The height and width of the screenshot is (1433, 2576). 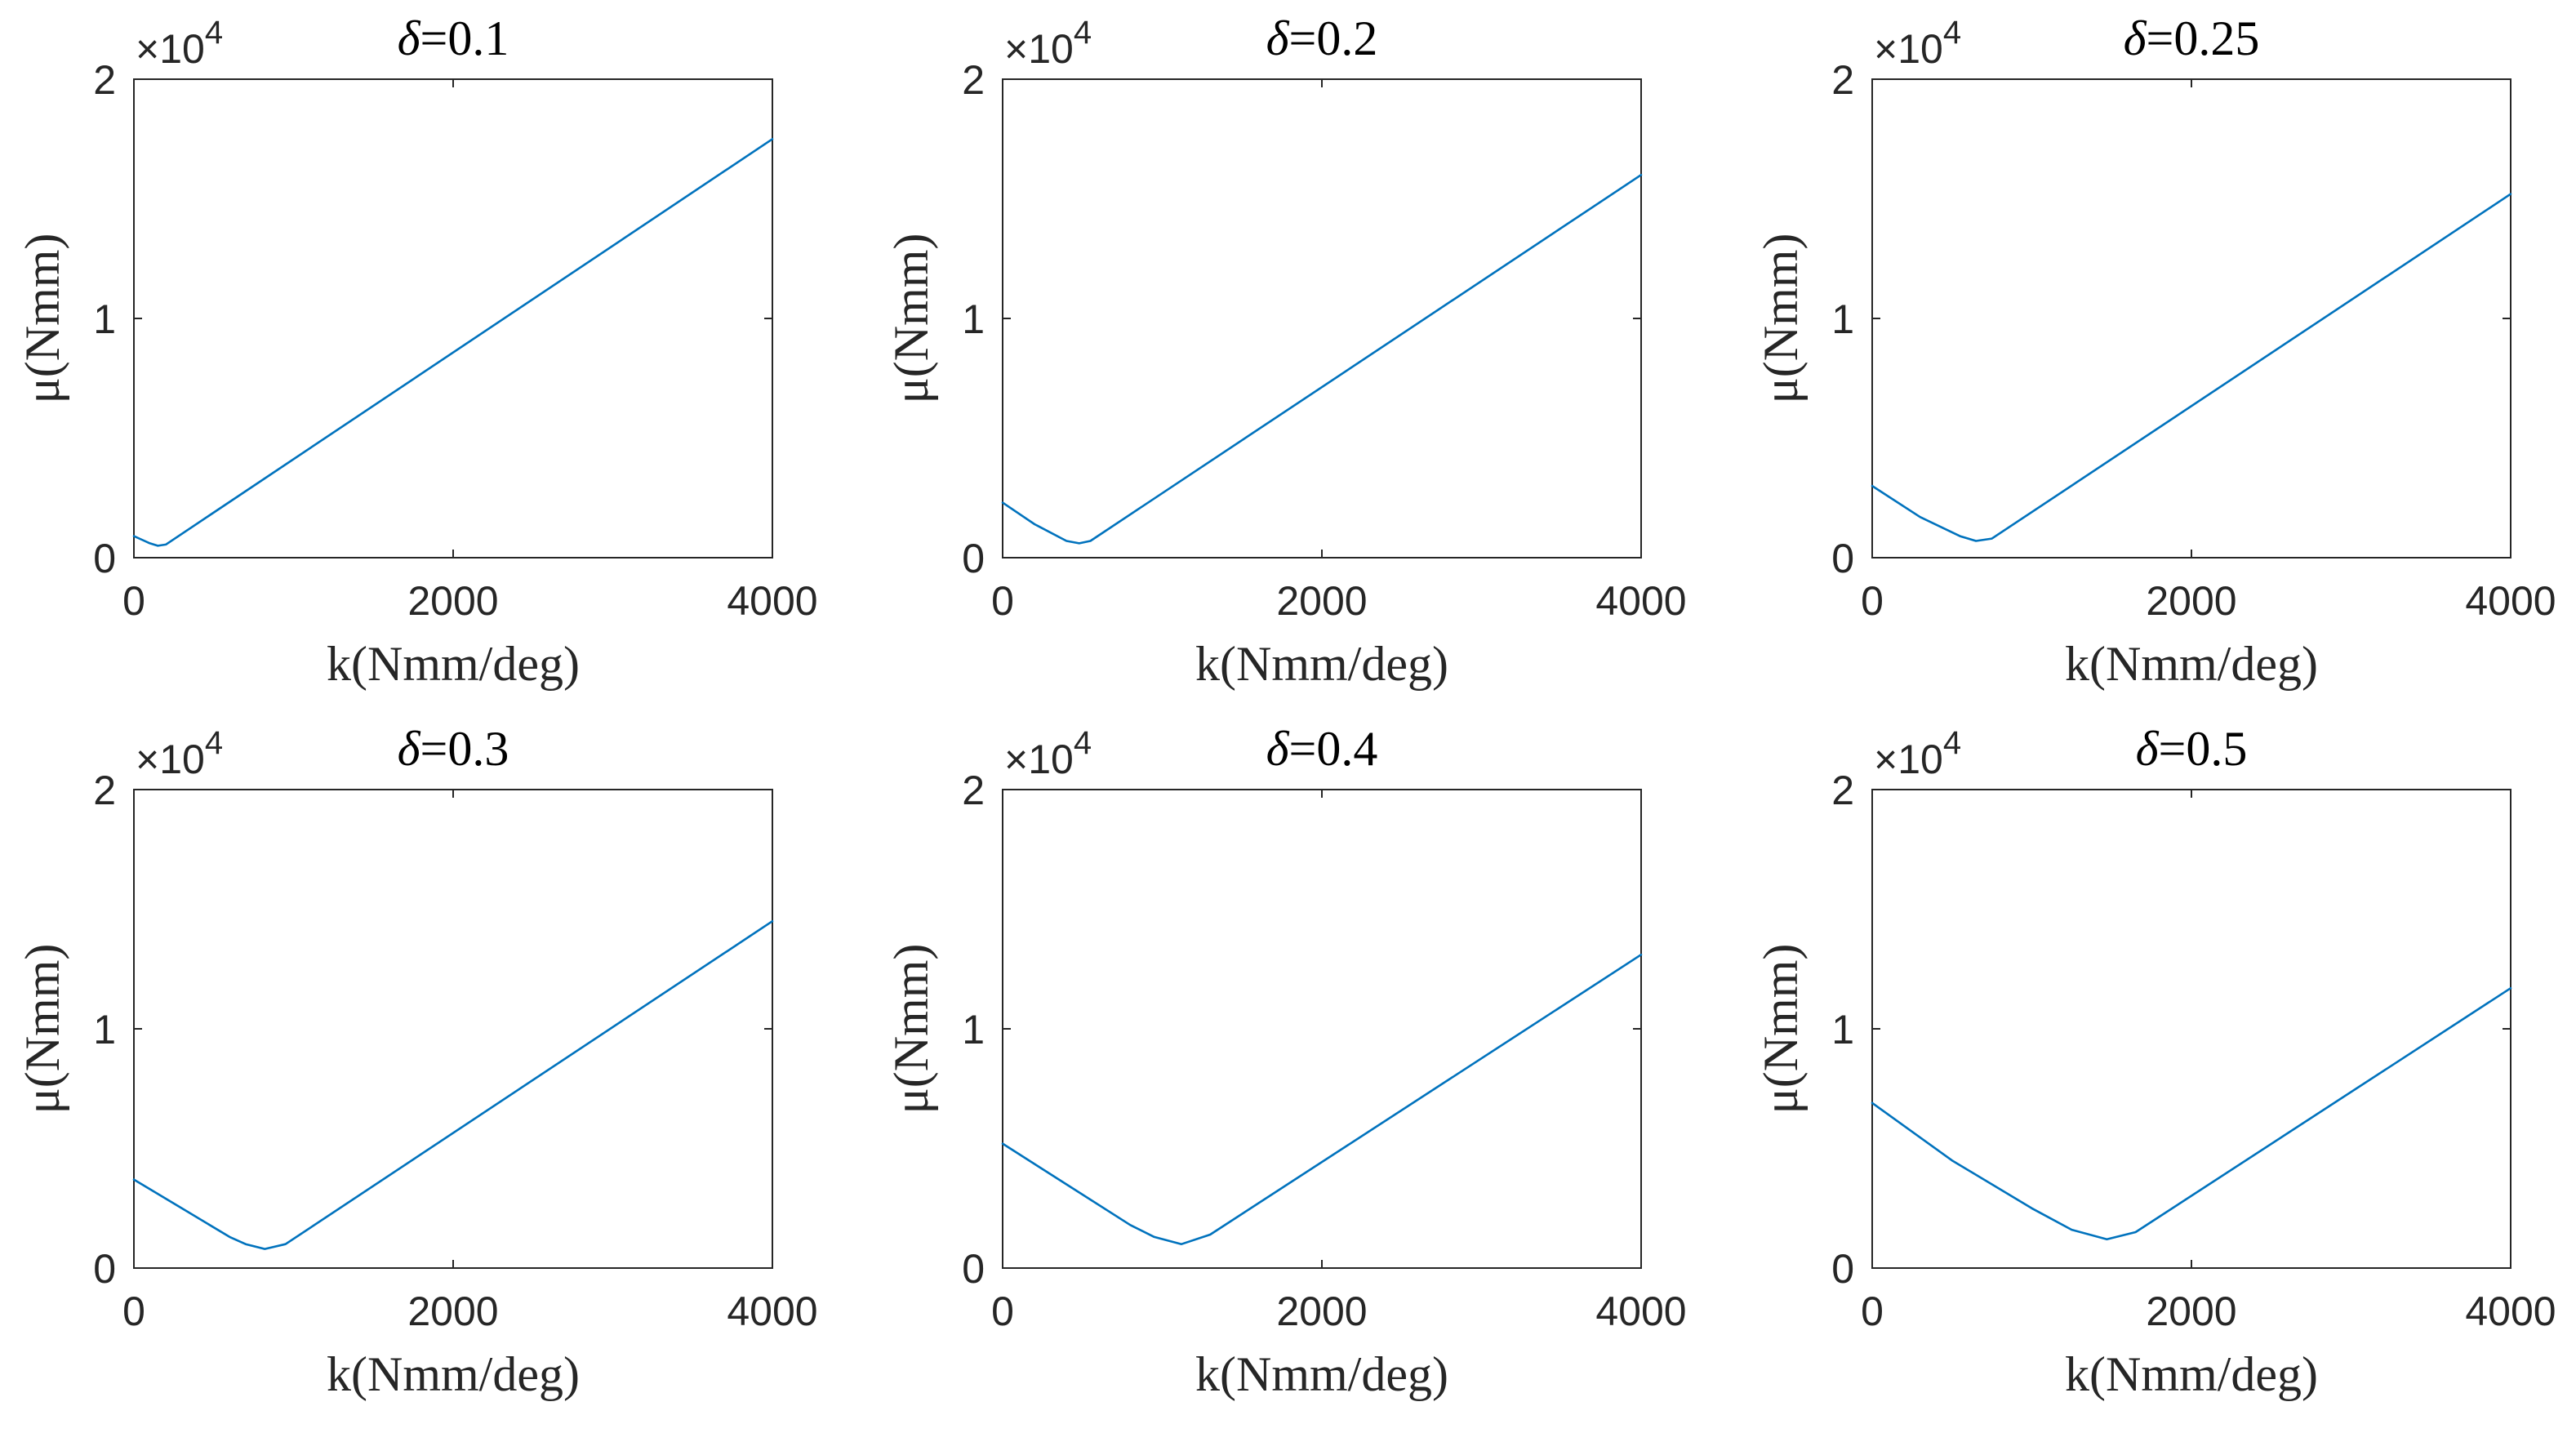 What do you see at coordinates (464, 749) in the screenshot?
I see `title-value: =0.3` at bounding box center [464, 749].